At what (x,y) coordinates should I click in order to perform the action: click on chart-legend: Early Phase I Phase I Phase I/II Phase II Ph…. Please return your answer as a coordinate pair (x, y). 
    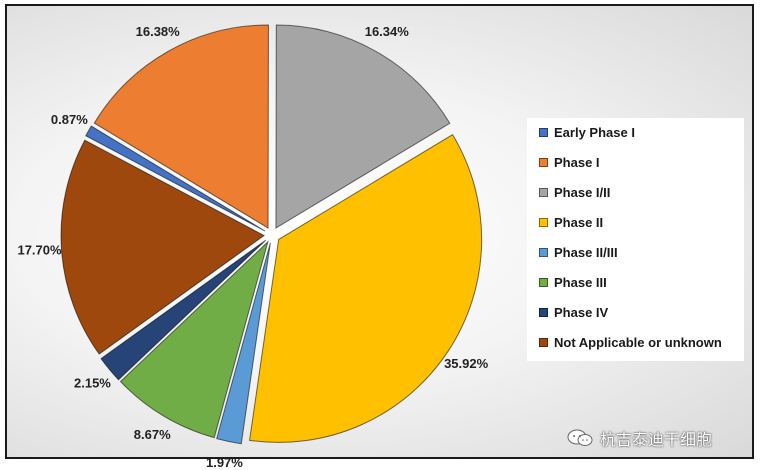
    Looking at the image, I should click on (635, 239).